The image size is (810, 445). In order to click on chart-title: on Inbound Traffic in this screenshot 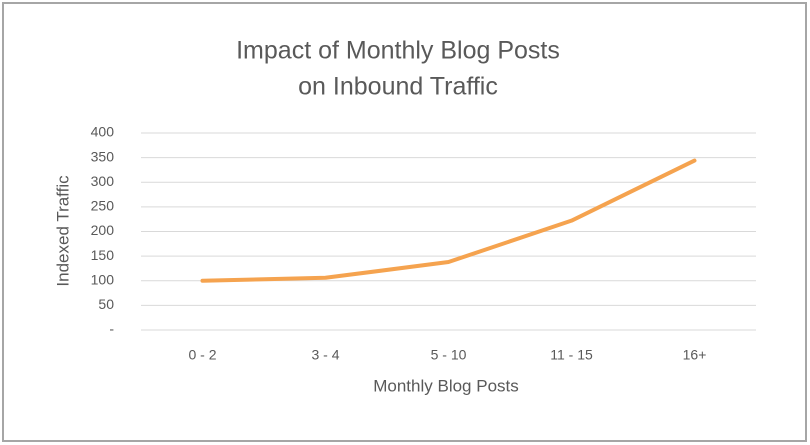, I will do `click(398, 87)`.